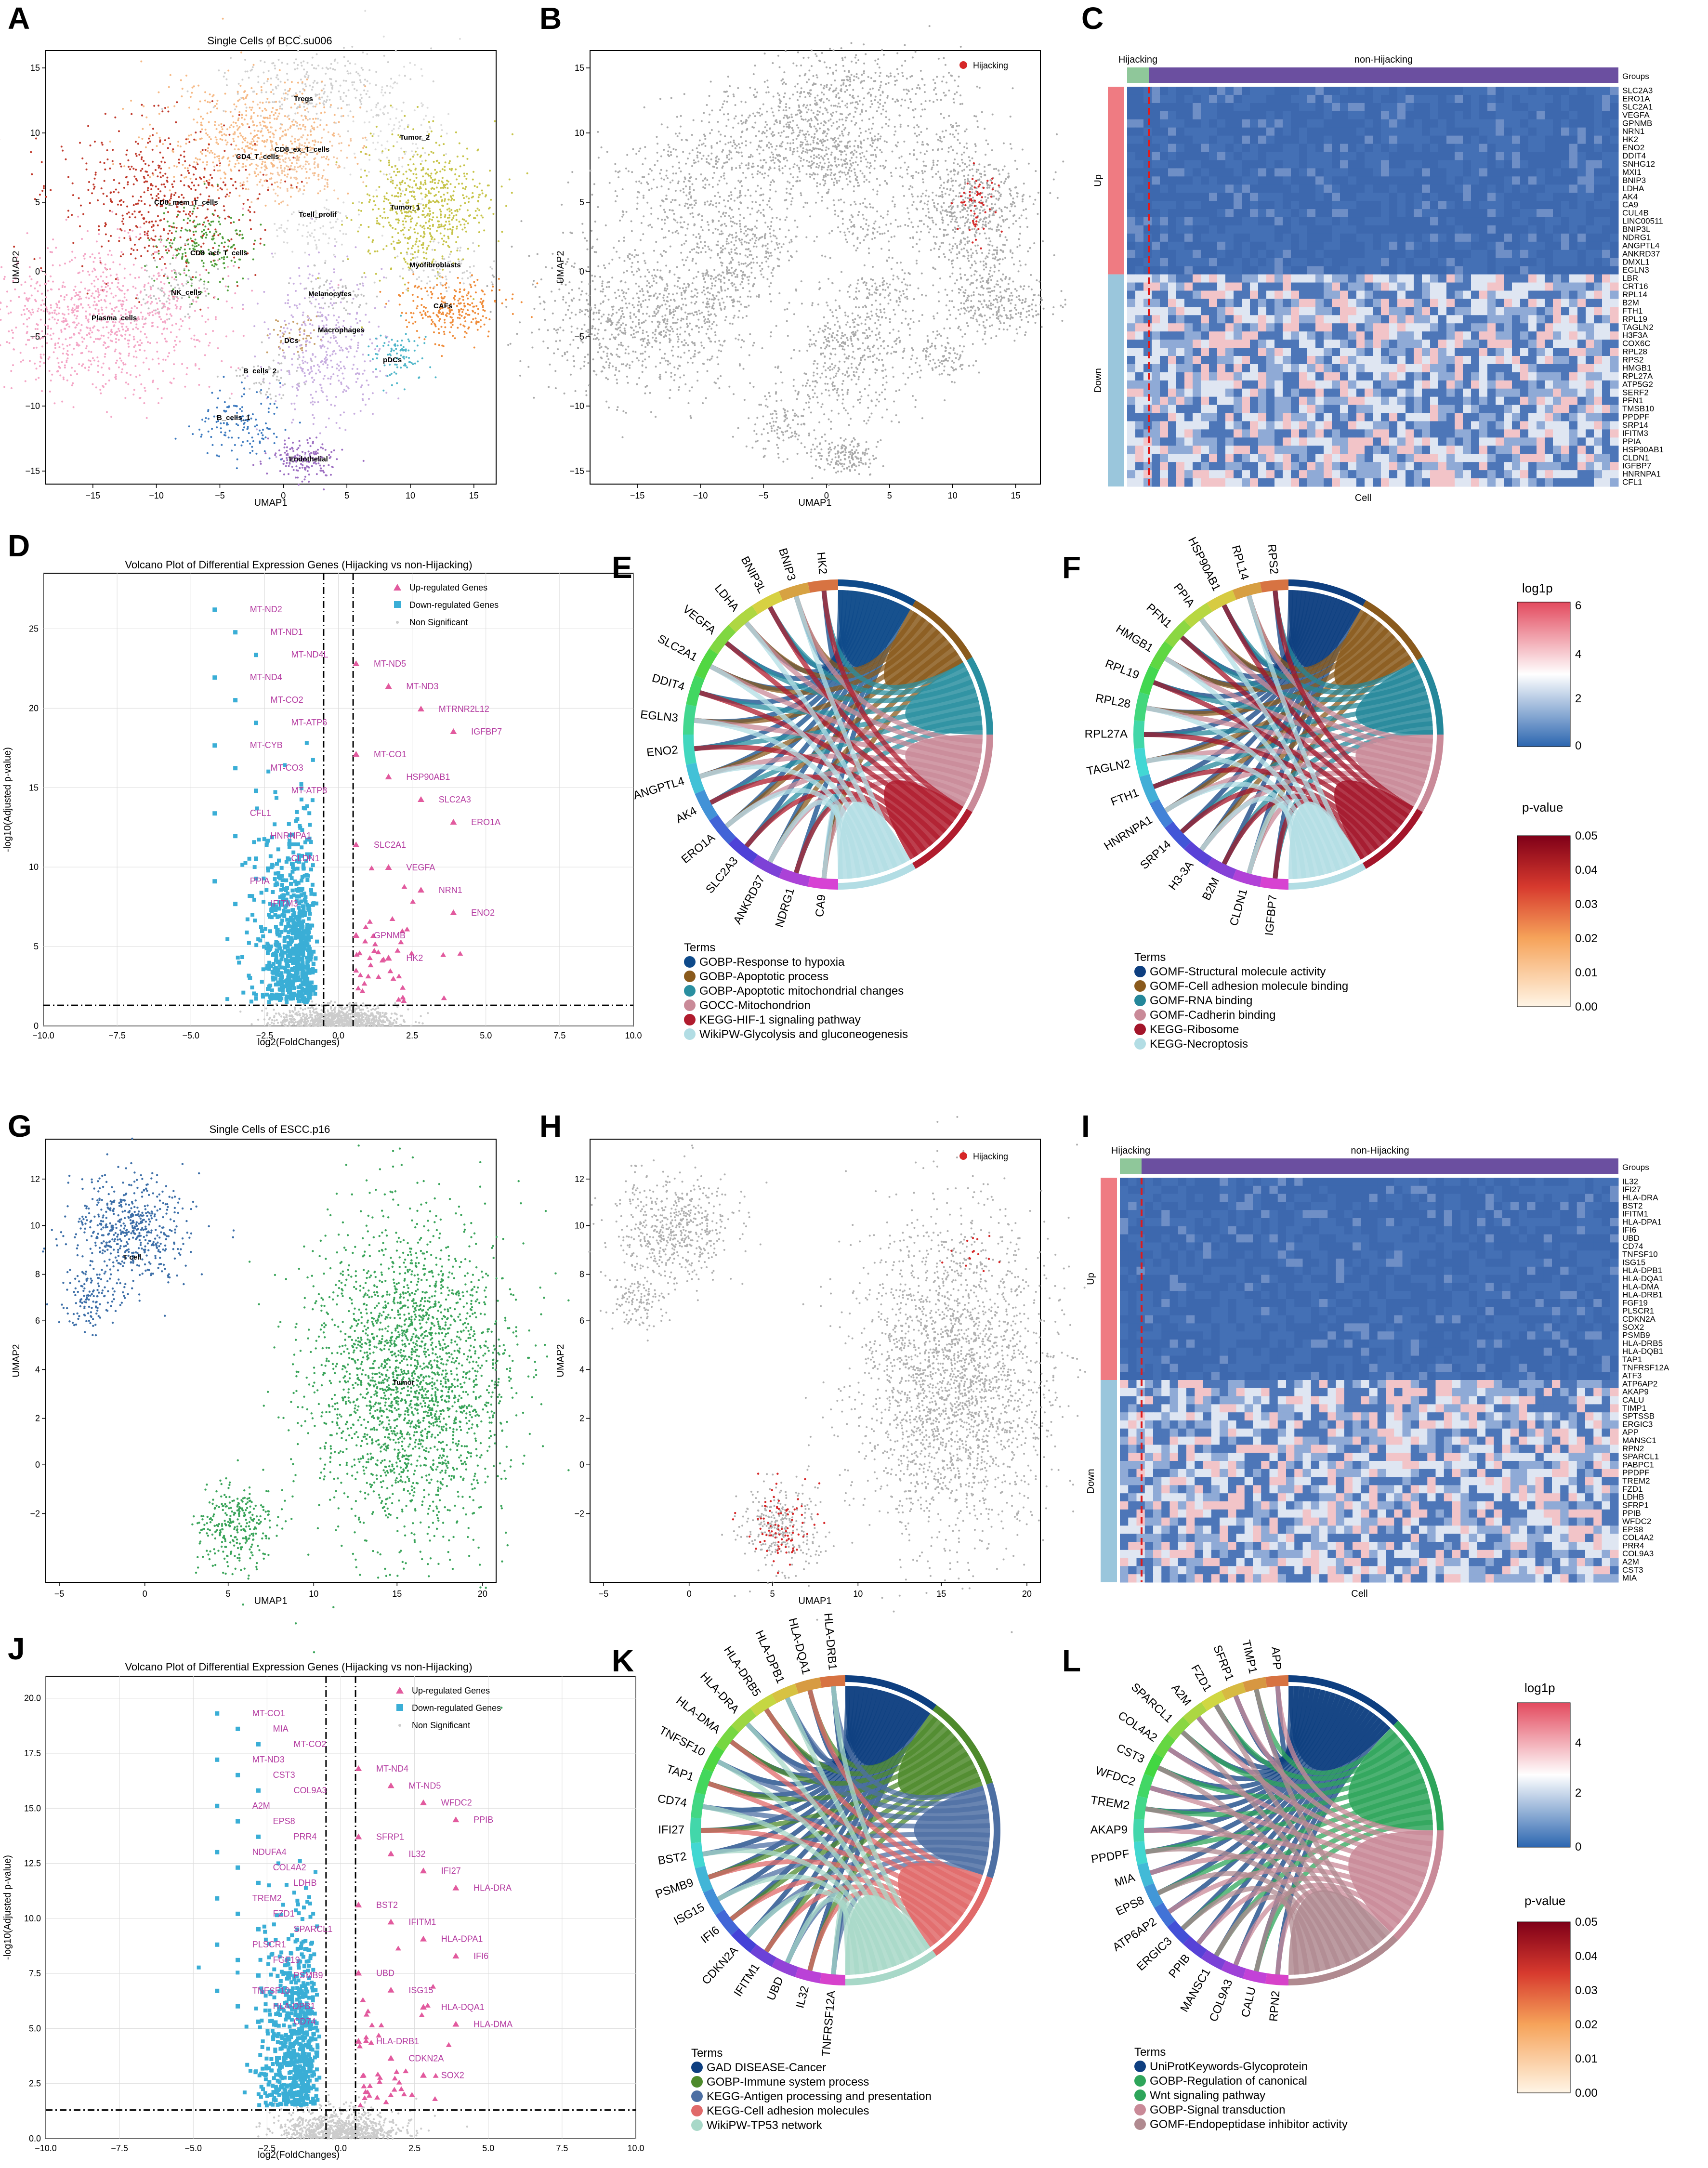 The image size is (1708, 2168). I want to click on umap-b-frame, so click(815, 267).